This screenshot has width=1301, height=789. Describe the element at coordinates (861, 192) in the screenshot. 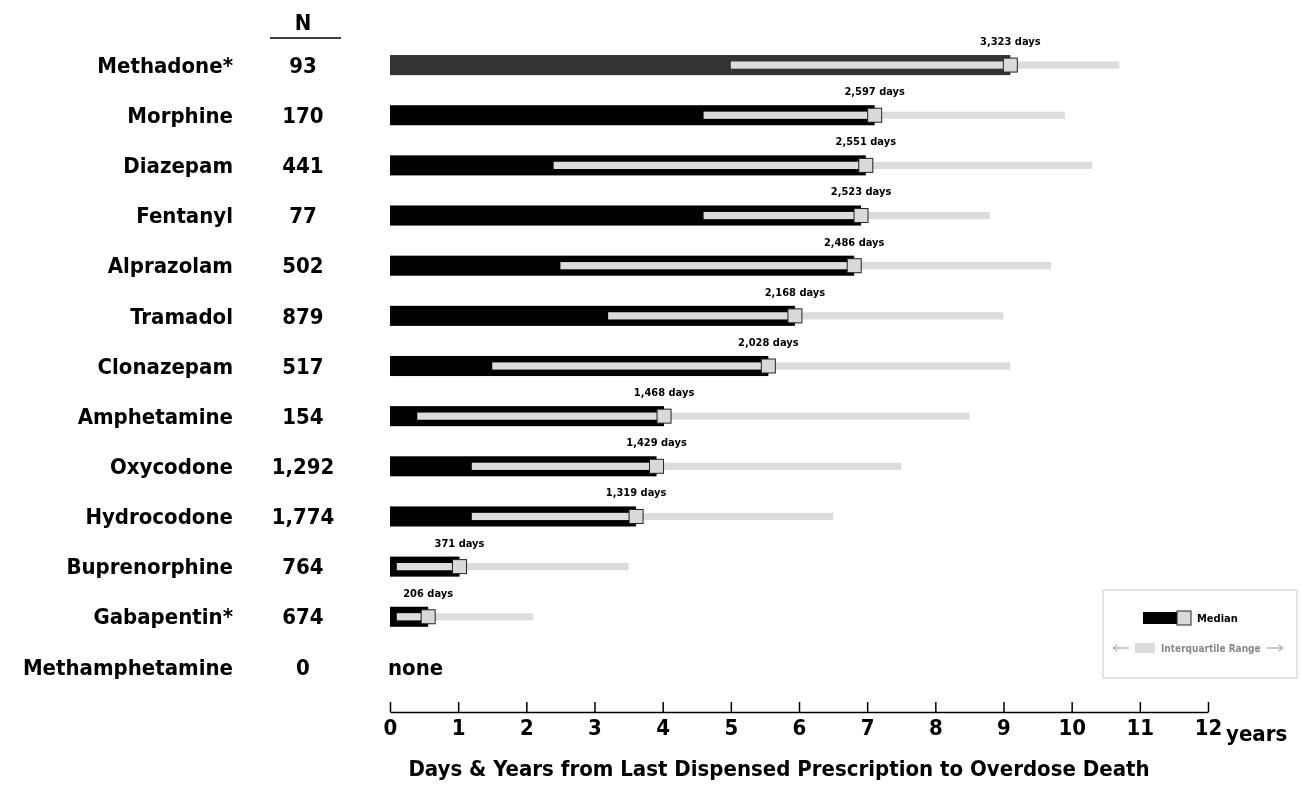

I see `annotation: 2,523 days` at that location.